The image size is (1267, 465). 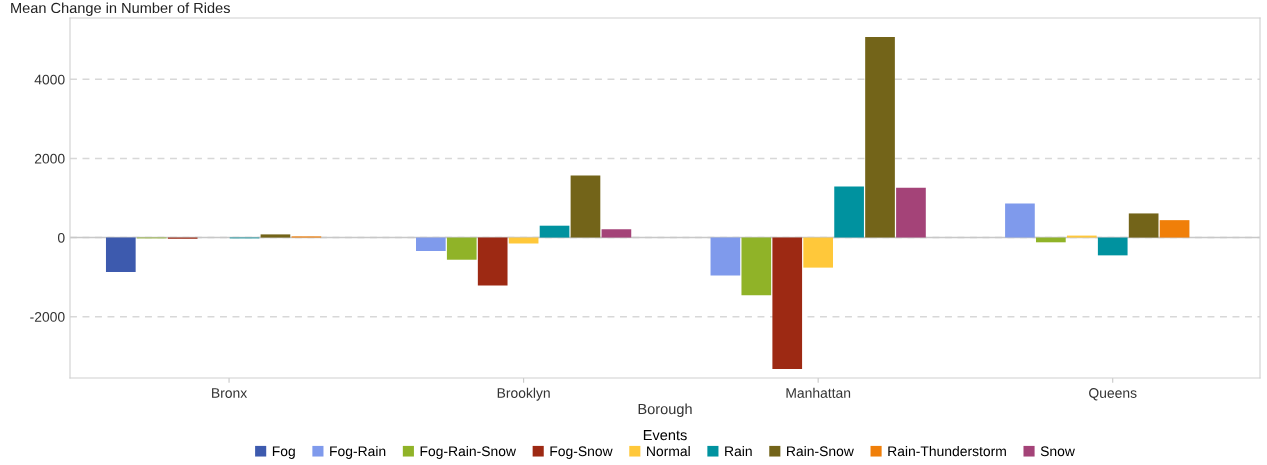 What do you see at coordinates (665, 410) in the screenshot?
I see `x-axis-title: Borough` at bounding box center [665, 410].